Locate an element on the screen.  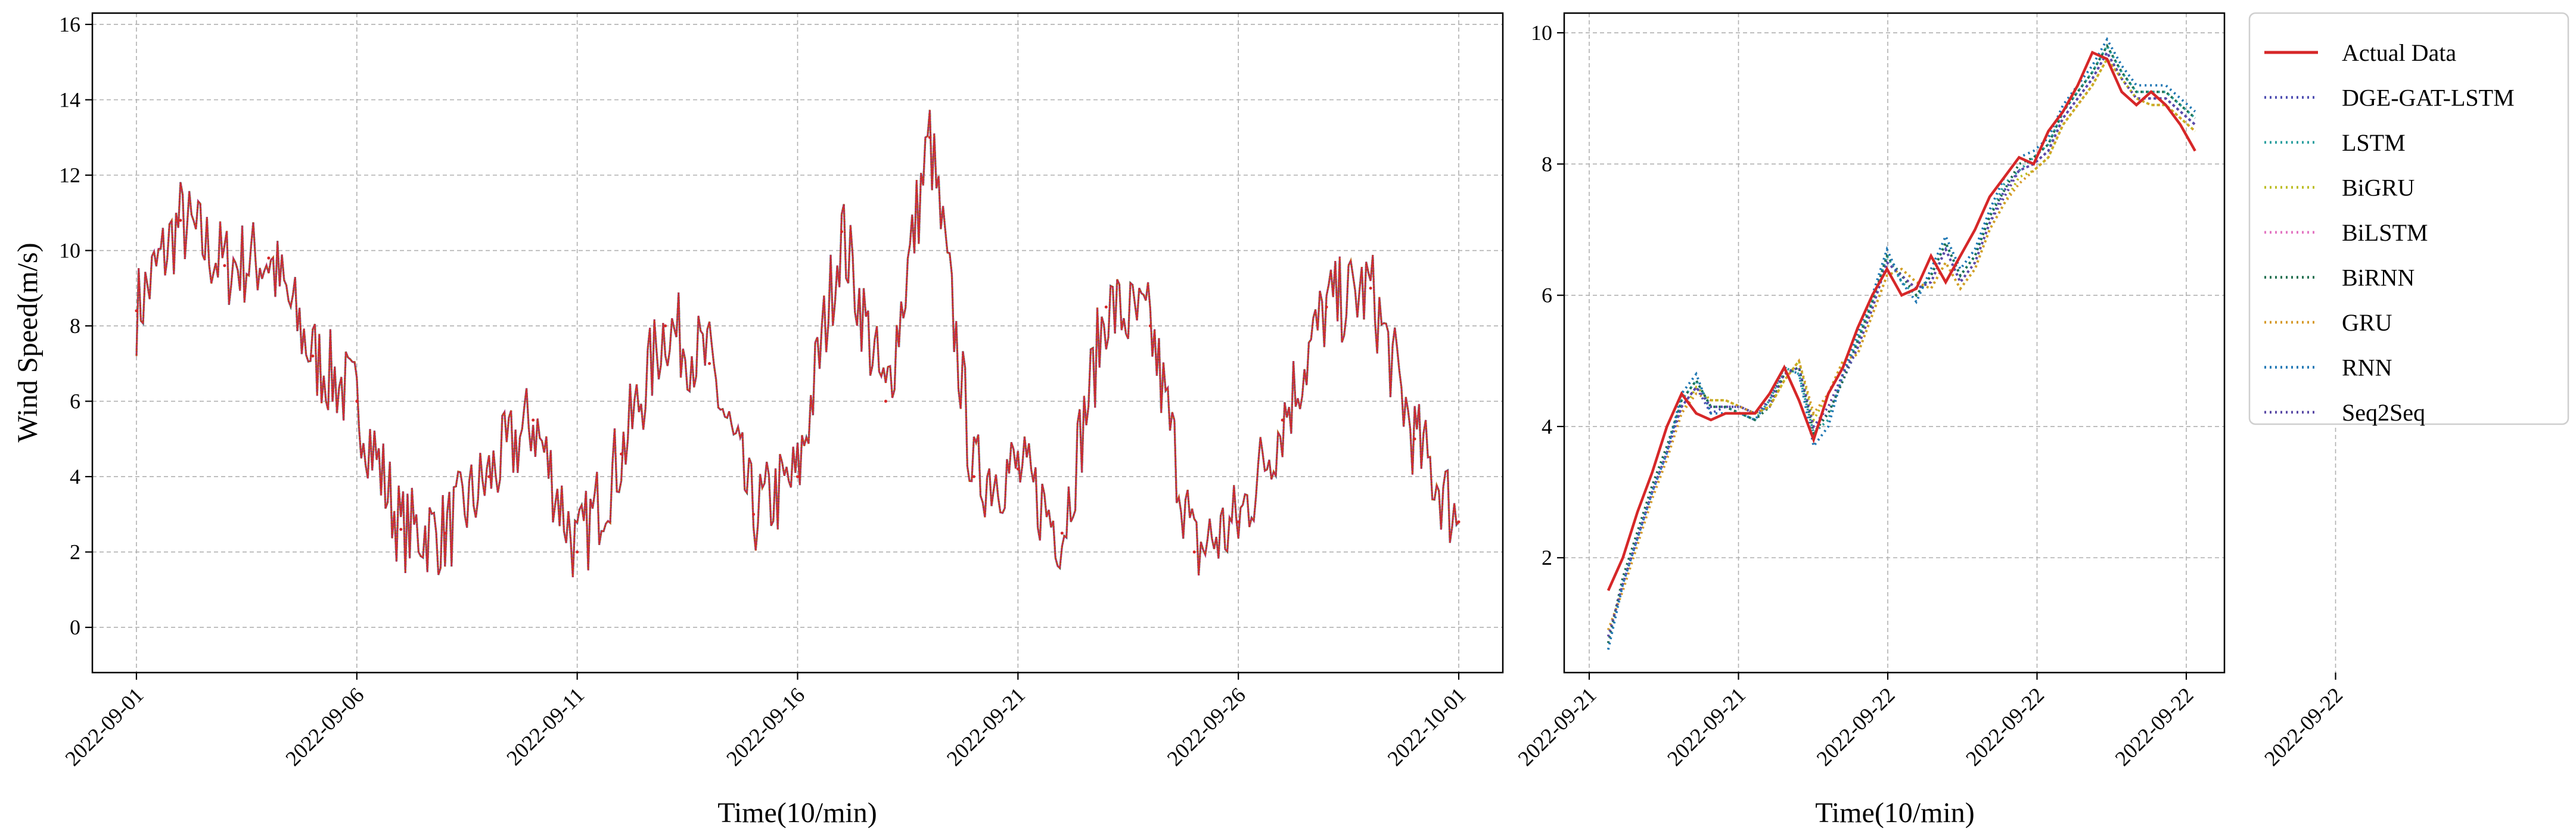
left-y-axis-ticks: 0 2 4 6 8 10 12 14 16 is located at coordinates (75, 326).